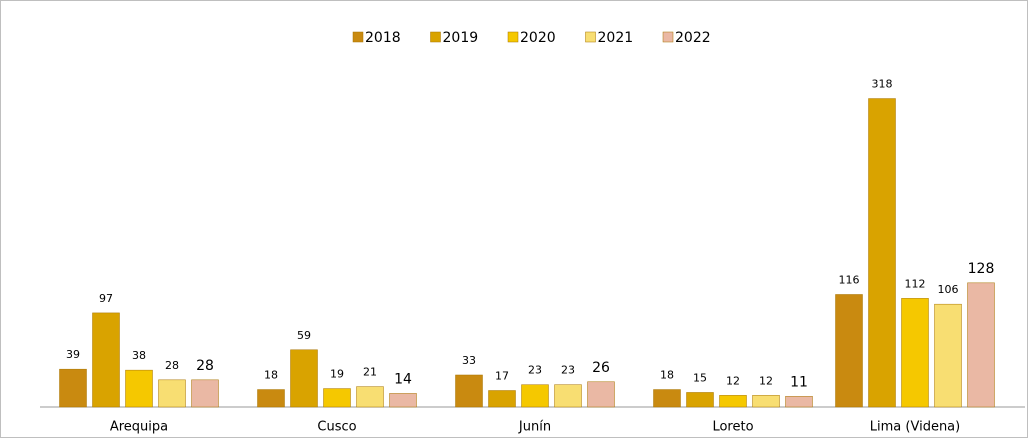 The image size is (1029, 439). Describe the element at coordinates (336, 427) in the screenshot. I see `x-tick-label: Cusco` at that location.